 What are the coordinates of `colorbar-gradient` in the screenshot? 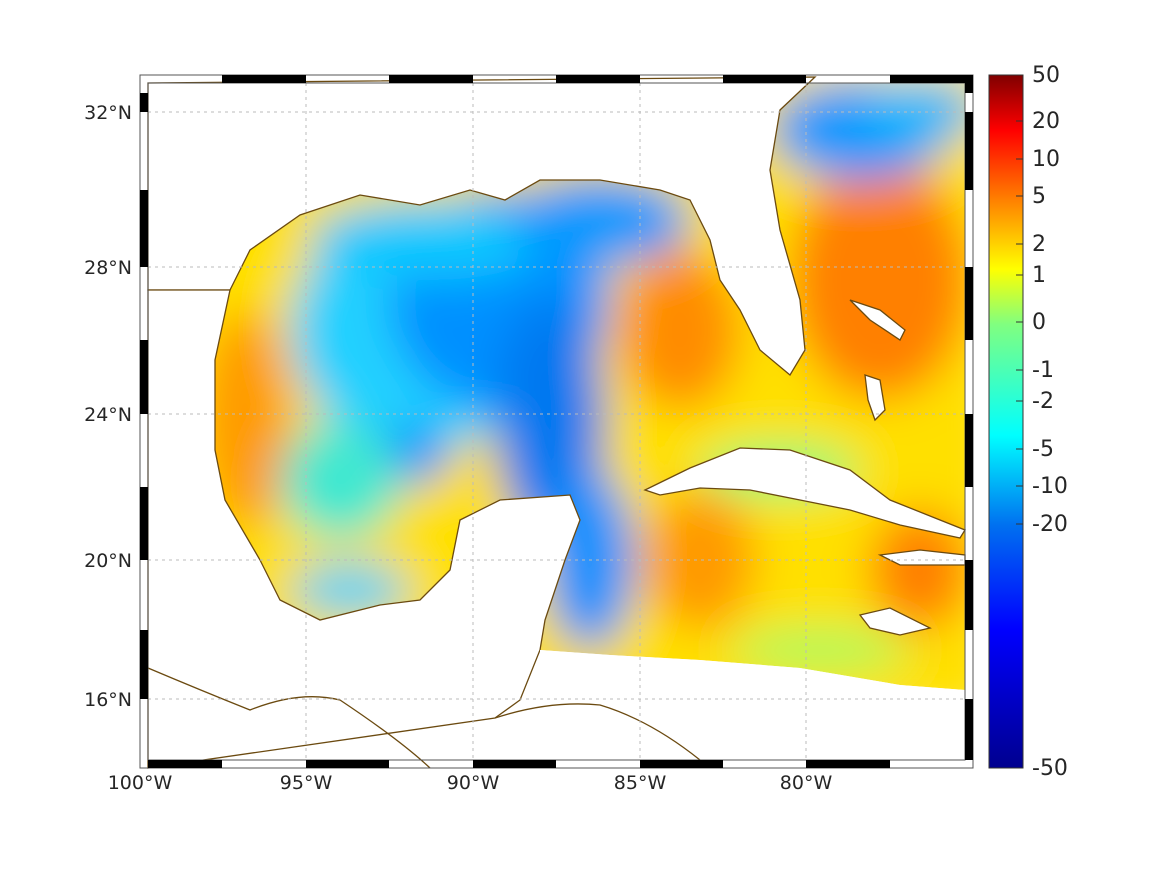 It's located at (1006, 421).